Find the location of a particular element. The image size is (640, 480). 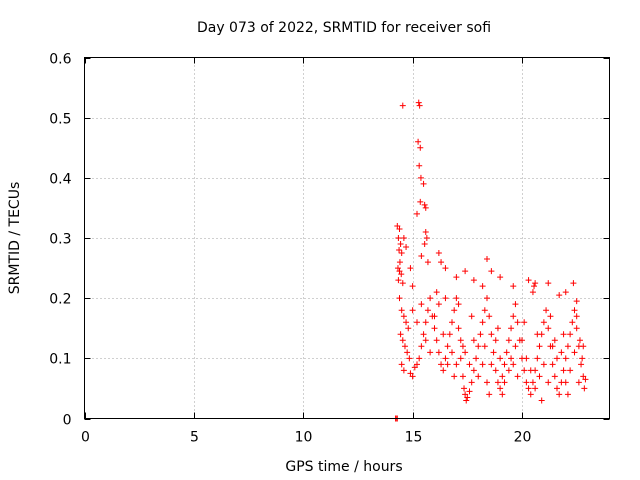

x-axis-label: GPS time / hours is located at coordinates (343, 467).